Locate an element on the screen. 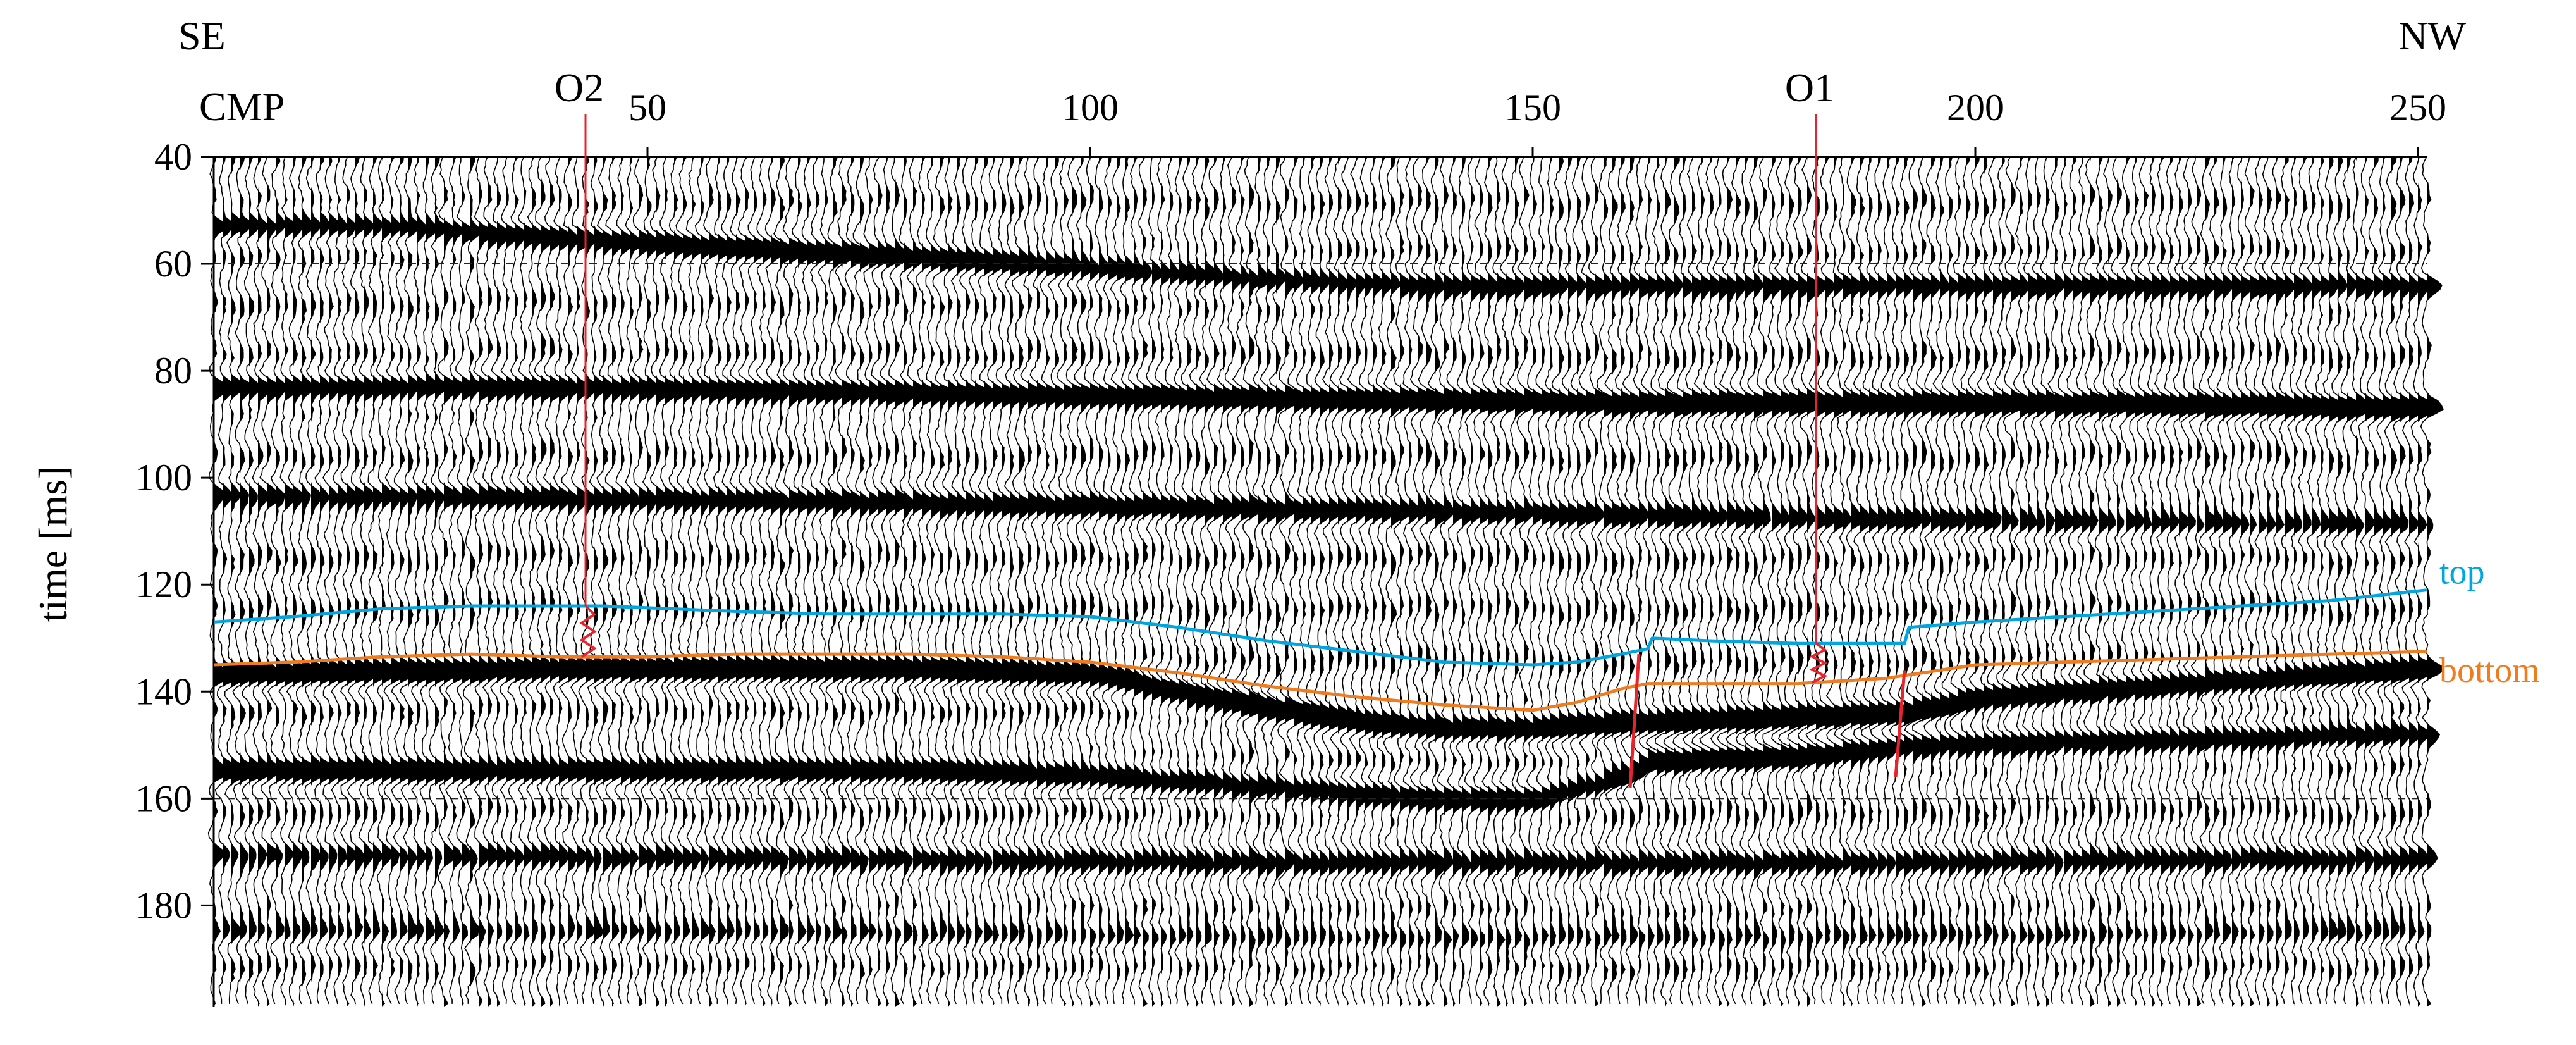 The image size is (2576, 1045). marker-zigzag is located at coordinates (1818, 663).